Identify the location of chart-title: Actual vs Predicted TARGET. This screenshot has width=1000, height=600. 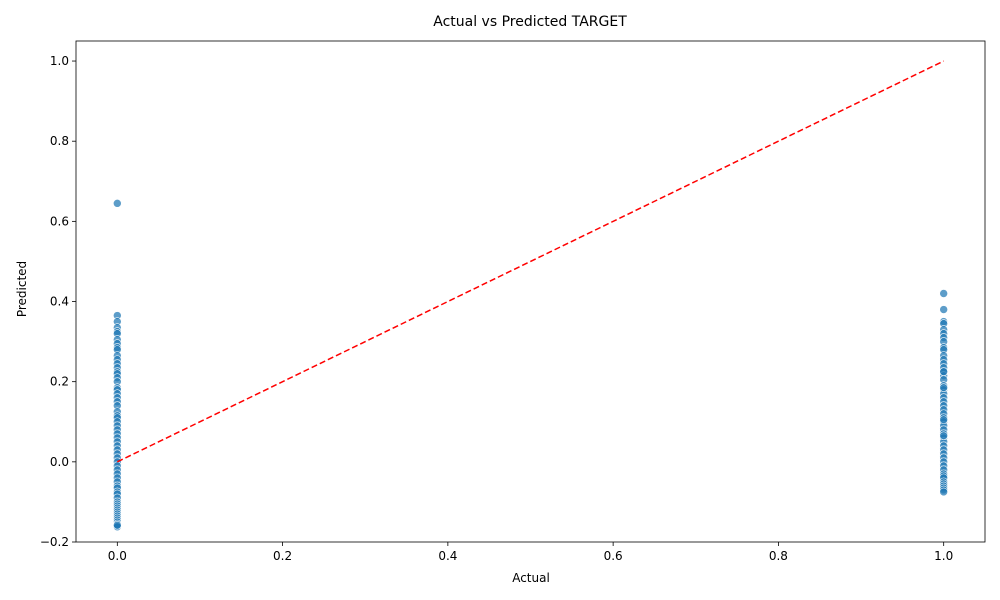
(530, 22).